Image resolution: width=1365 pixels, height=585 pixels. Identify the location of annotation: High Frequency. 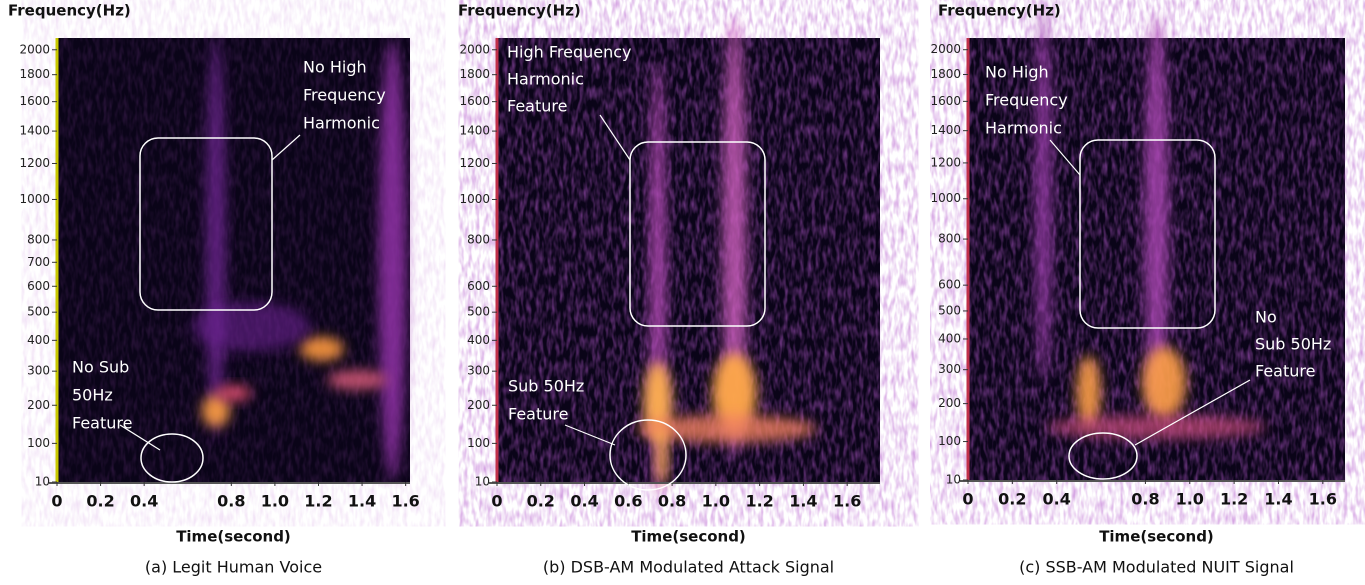
(569, 52).